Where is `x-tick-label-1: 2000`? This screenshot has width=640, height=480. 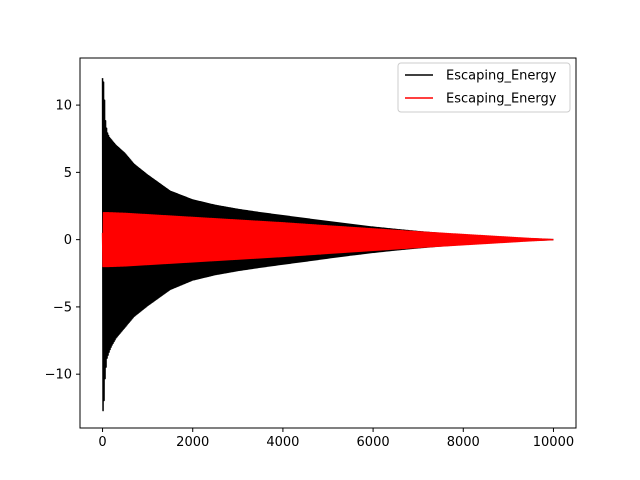 x-tick-label-1: 2000 is located at coordinates (192, 442).